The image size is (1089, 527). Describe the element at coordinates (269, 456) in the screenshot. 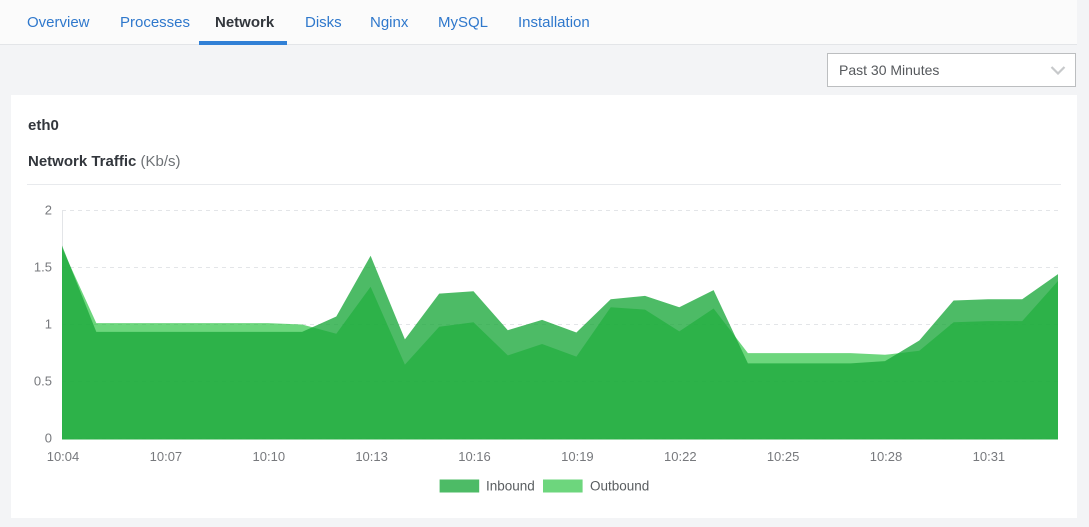

I see `svg-text: 10:10` at that location.